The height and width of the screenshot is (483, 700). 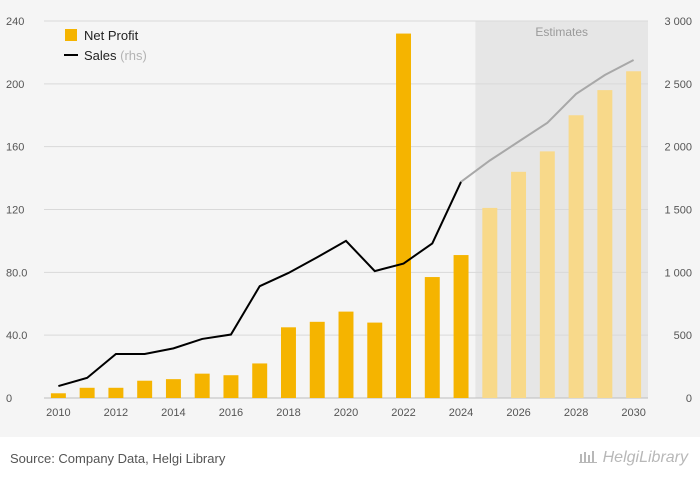 I want to click on y-left-tick-label: 160, so click(x=15, y=148).